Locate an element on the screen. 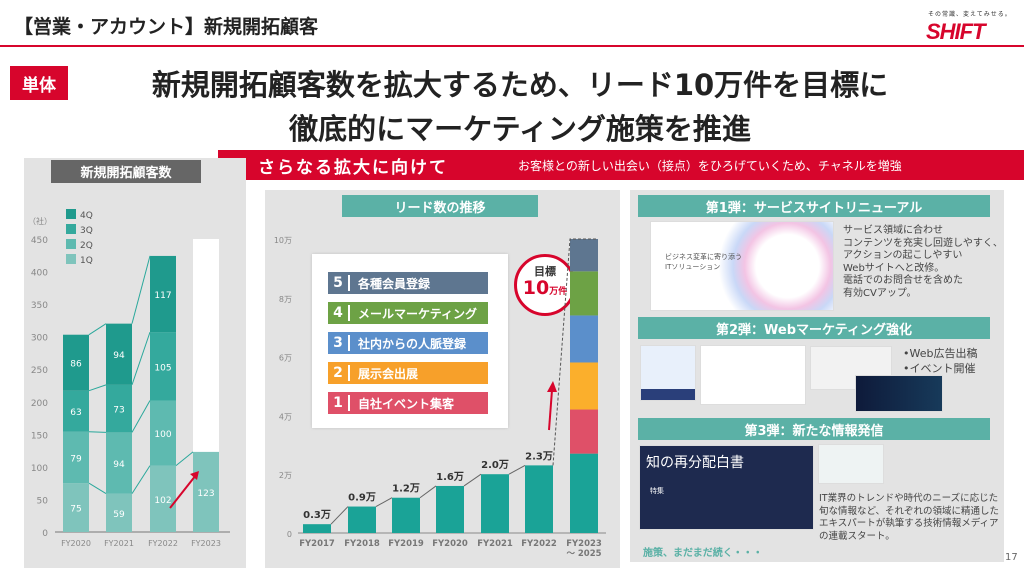 This screenshot has width=1024, height=576. initiative-1-title: 第1弾：サービスサイトリニューアル is located at coordinates (814, 206).